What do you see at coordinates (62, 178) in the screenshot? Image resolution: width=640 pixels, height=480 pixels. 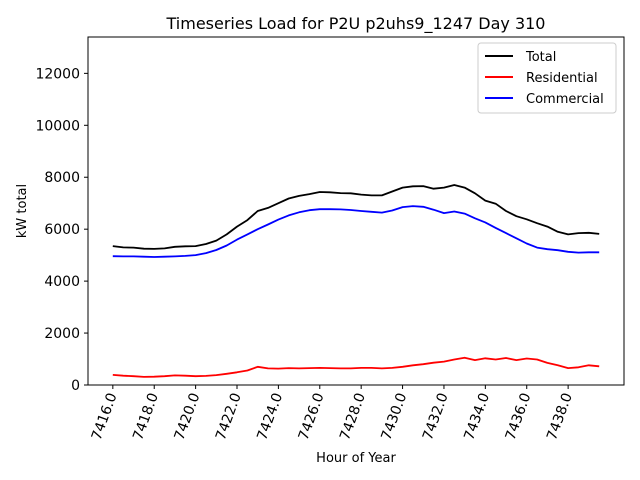 I see `y-tick-label: 8000` at bounding box center [62, 178].